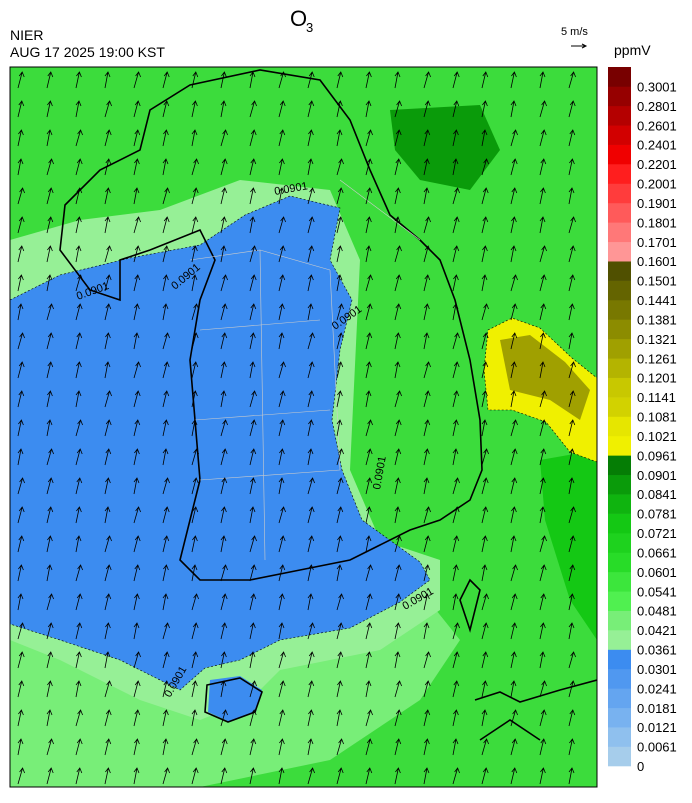 Image resolution: width=692 pixels, height=803 pixels. What do you see at coordinates (657, 417) in the screenshot?
I see `colorbar-label: 0.1081` at bounding box center [657, 417].